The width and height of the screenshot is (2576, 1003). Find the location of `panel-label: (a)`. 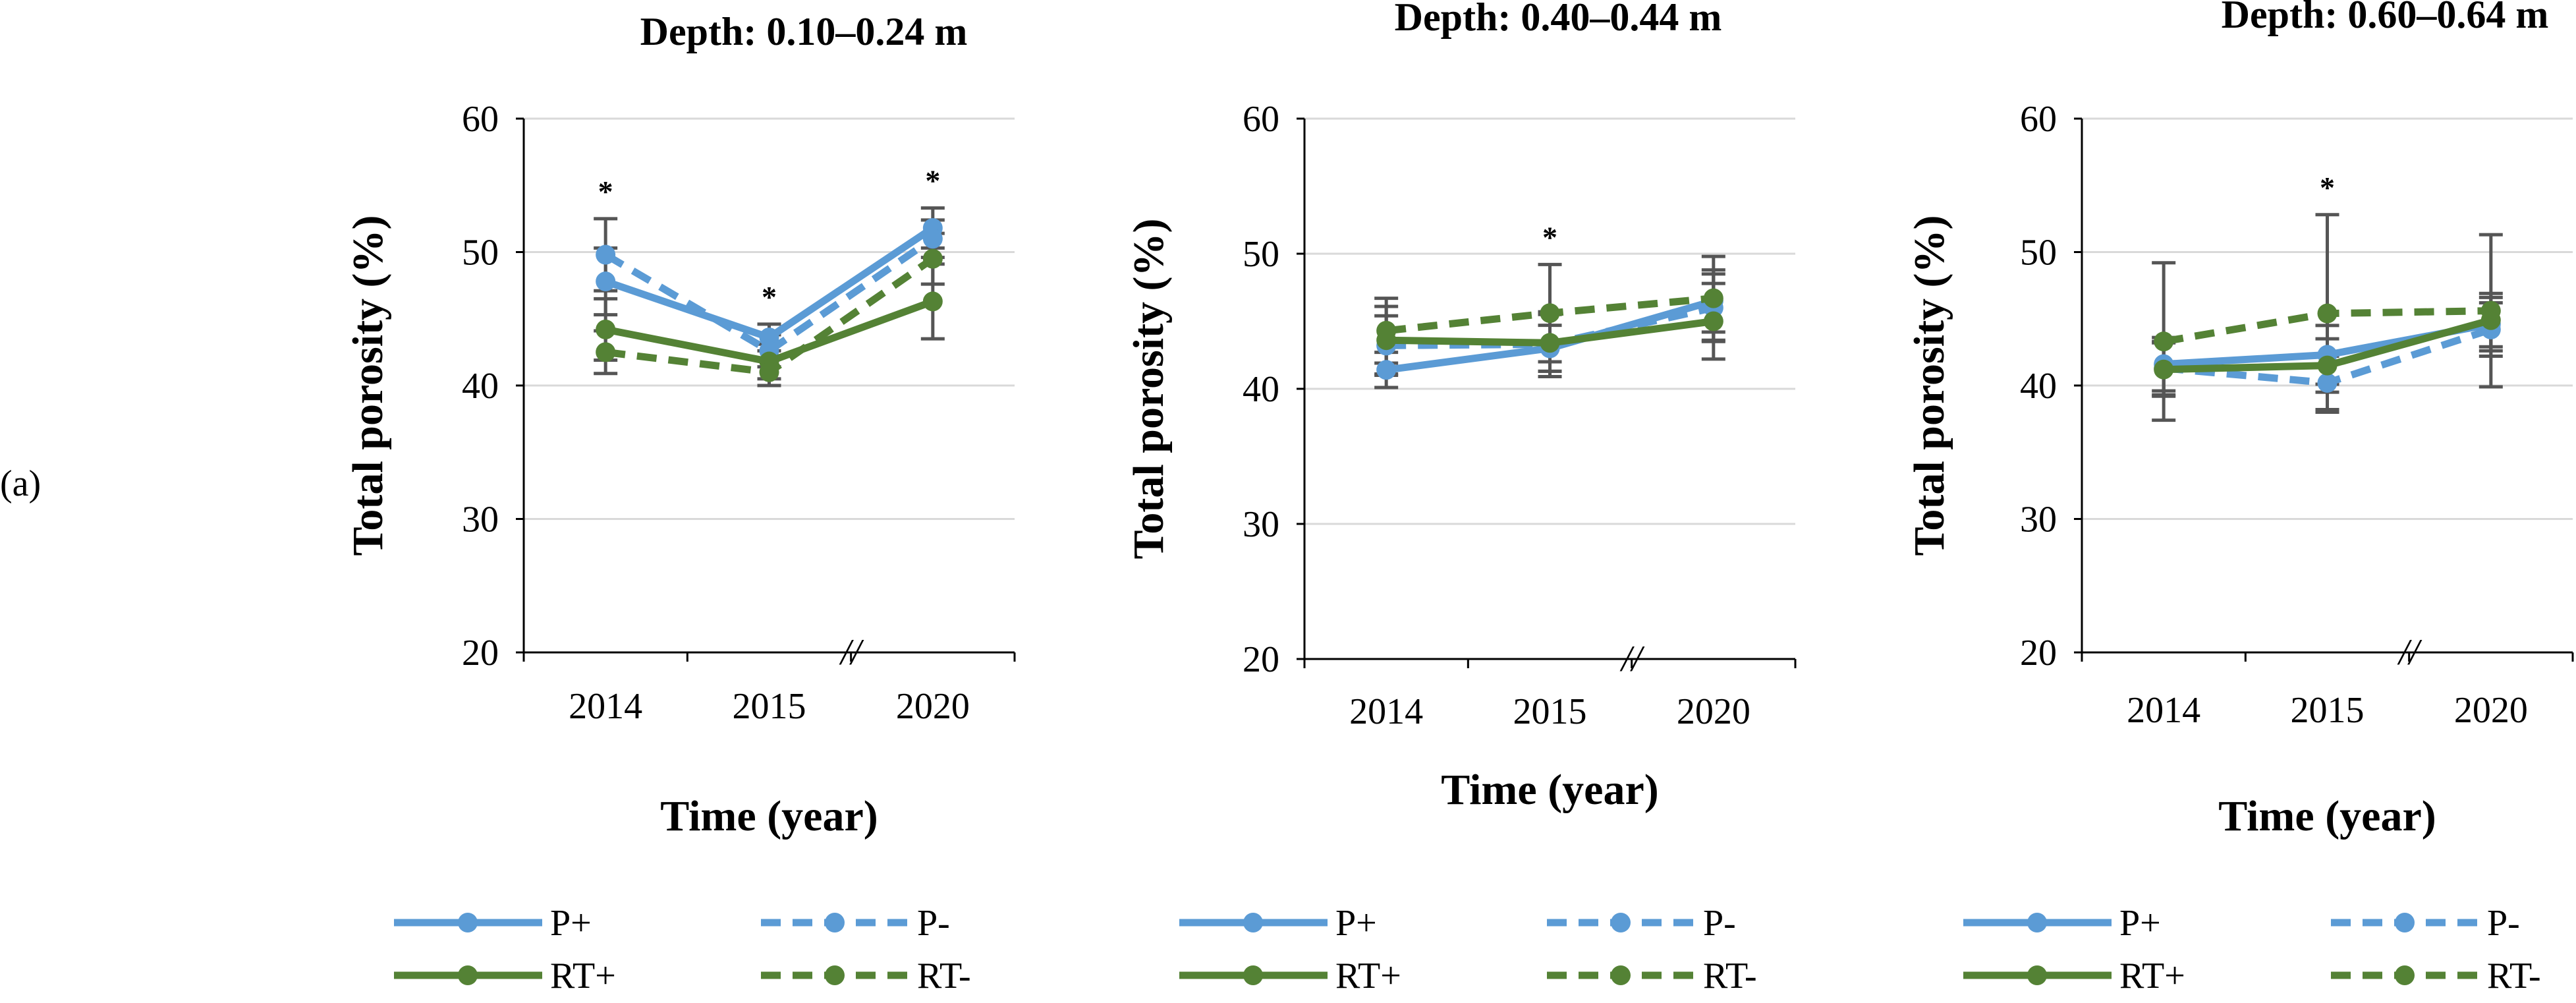

panel-label: (a) is located at coordinates (20, 484).